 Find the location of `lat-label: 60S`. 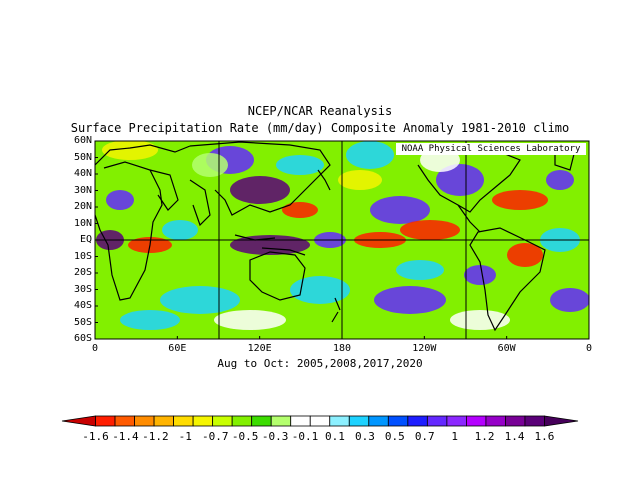

lat-label: 60S is located at coordinates (82, 338).